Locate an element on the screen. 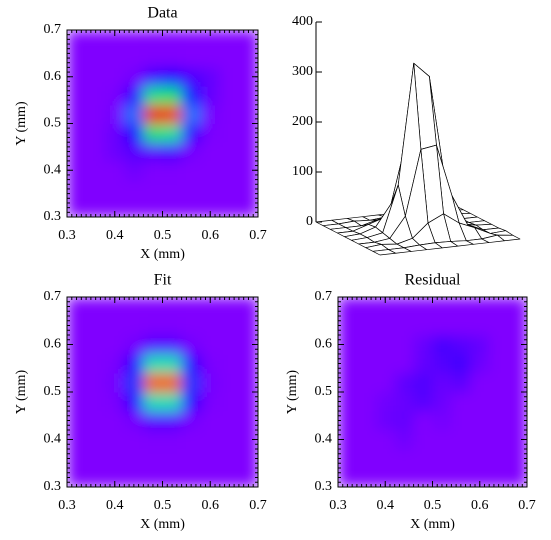 This screenshot has width=551, height=540. z-tick-label: 400 is located at coordinates (302, 21).